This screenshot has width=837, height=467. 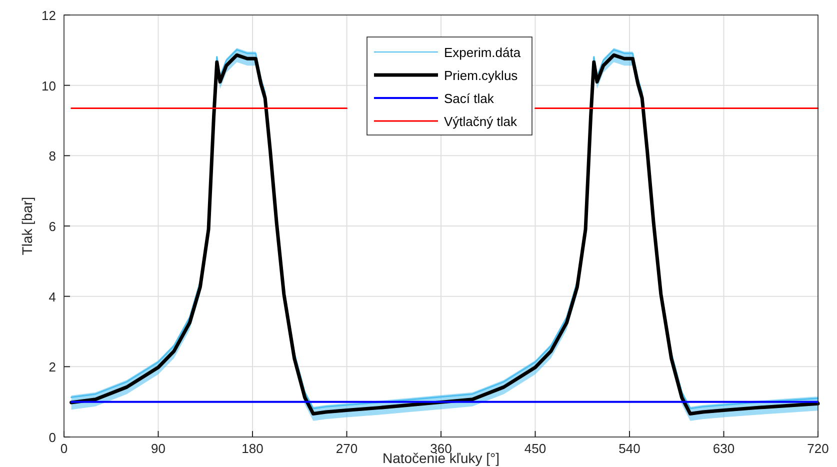 What do you see at coordinates (253, 448) in the screenshot?
I see `x-tick-label: 180` at bounding box center [253, 448].